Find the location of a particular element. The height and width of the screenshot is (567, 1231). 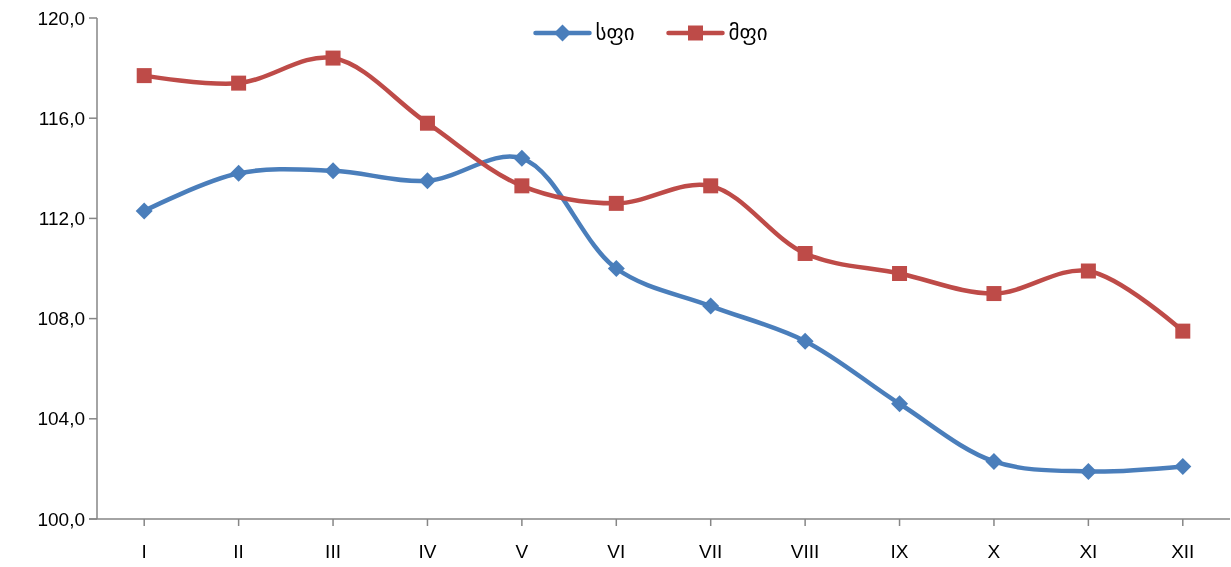

y-tick-label: 108,0 is located at coordinates (61, 319).